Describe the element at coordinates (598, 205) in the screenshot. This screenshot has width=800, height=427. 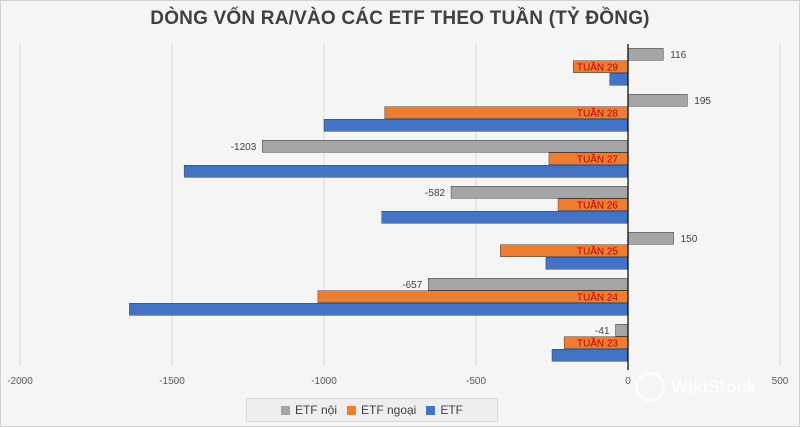
I see `category-label: TUẦN 26` at that location.